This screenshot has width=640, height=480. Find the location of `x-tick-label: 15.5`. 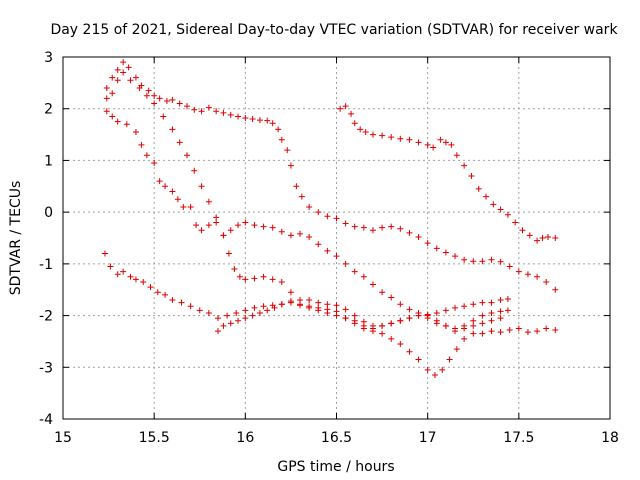

x-tick-label: 15.5 is located at coordinates (154, 438).